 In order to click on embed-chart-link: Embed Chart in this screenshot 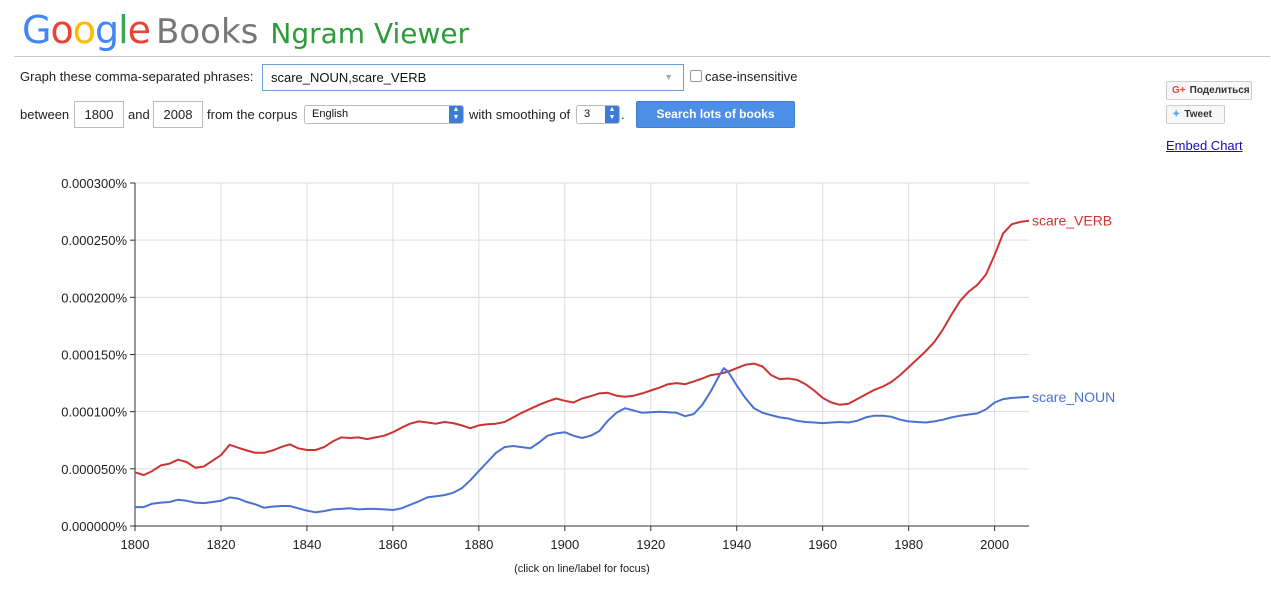, I will do `click(1204, 145)`.